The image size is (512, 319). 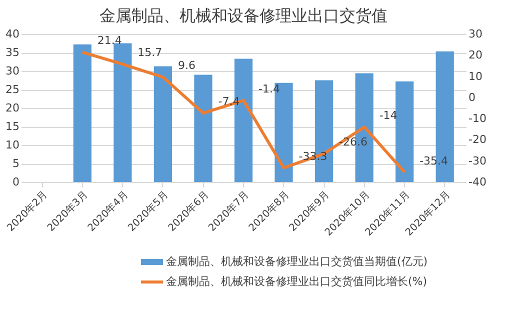 I want to click on y2-tick-label: -40, so click(x=477, y=182).